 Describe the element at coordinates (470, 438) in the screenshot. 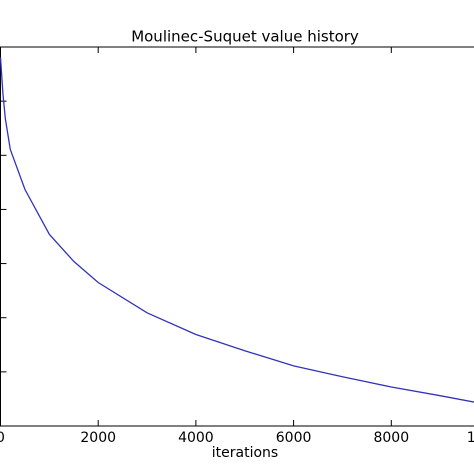

I see `x-tick-label: 10000` at that location.